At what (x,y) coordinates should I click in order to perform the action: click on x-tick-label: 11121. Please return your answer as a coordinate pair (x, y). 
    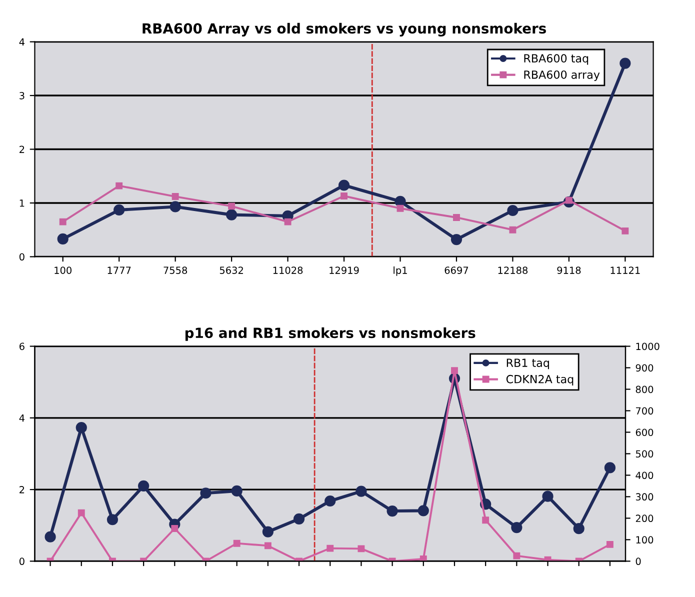
    Looking at the image, I should click on (625, 270).